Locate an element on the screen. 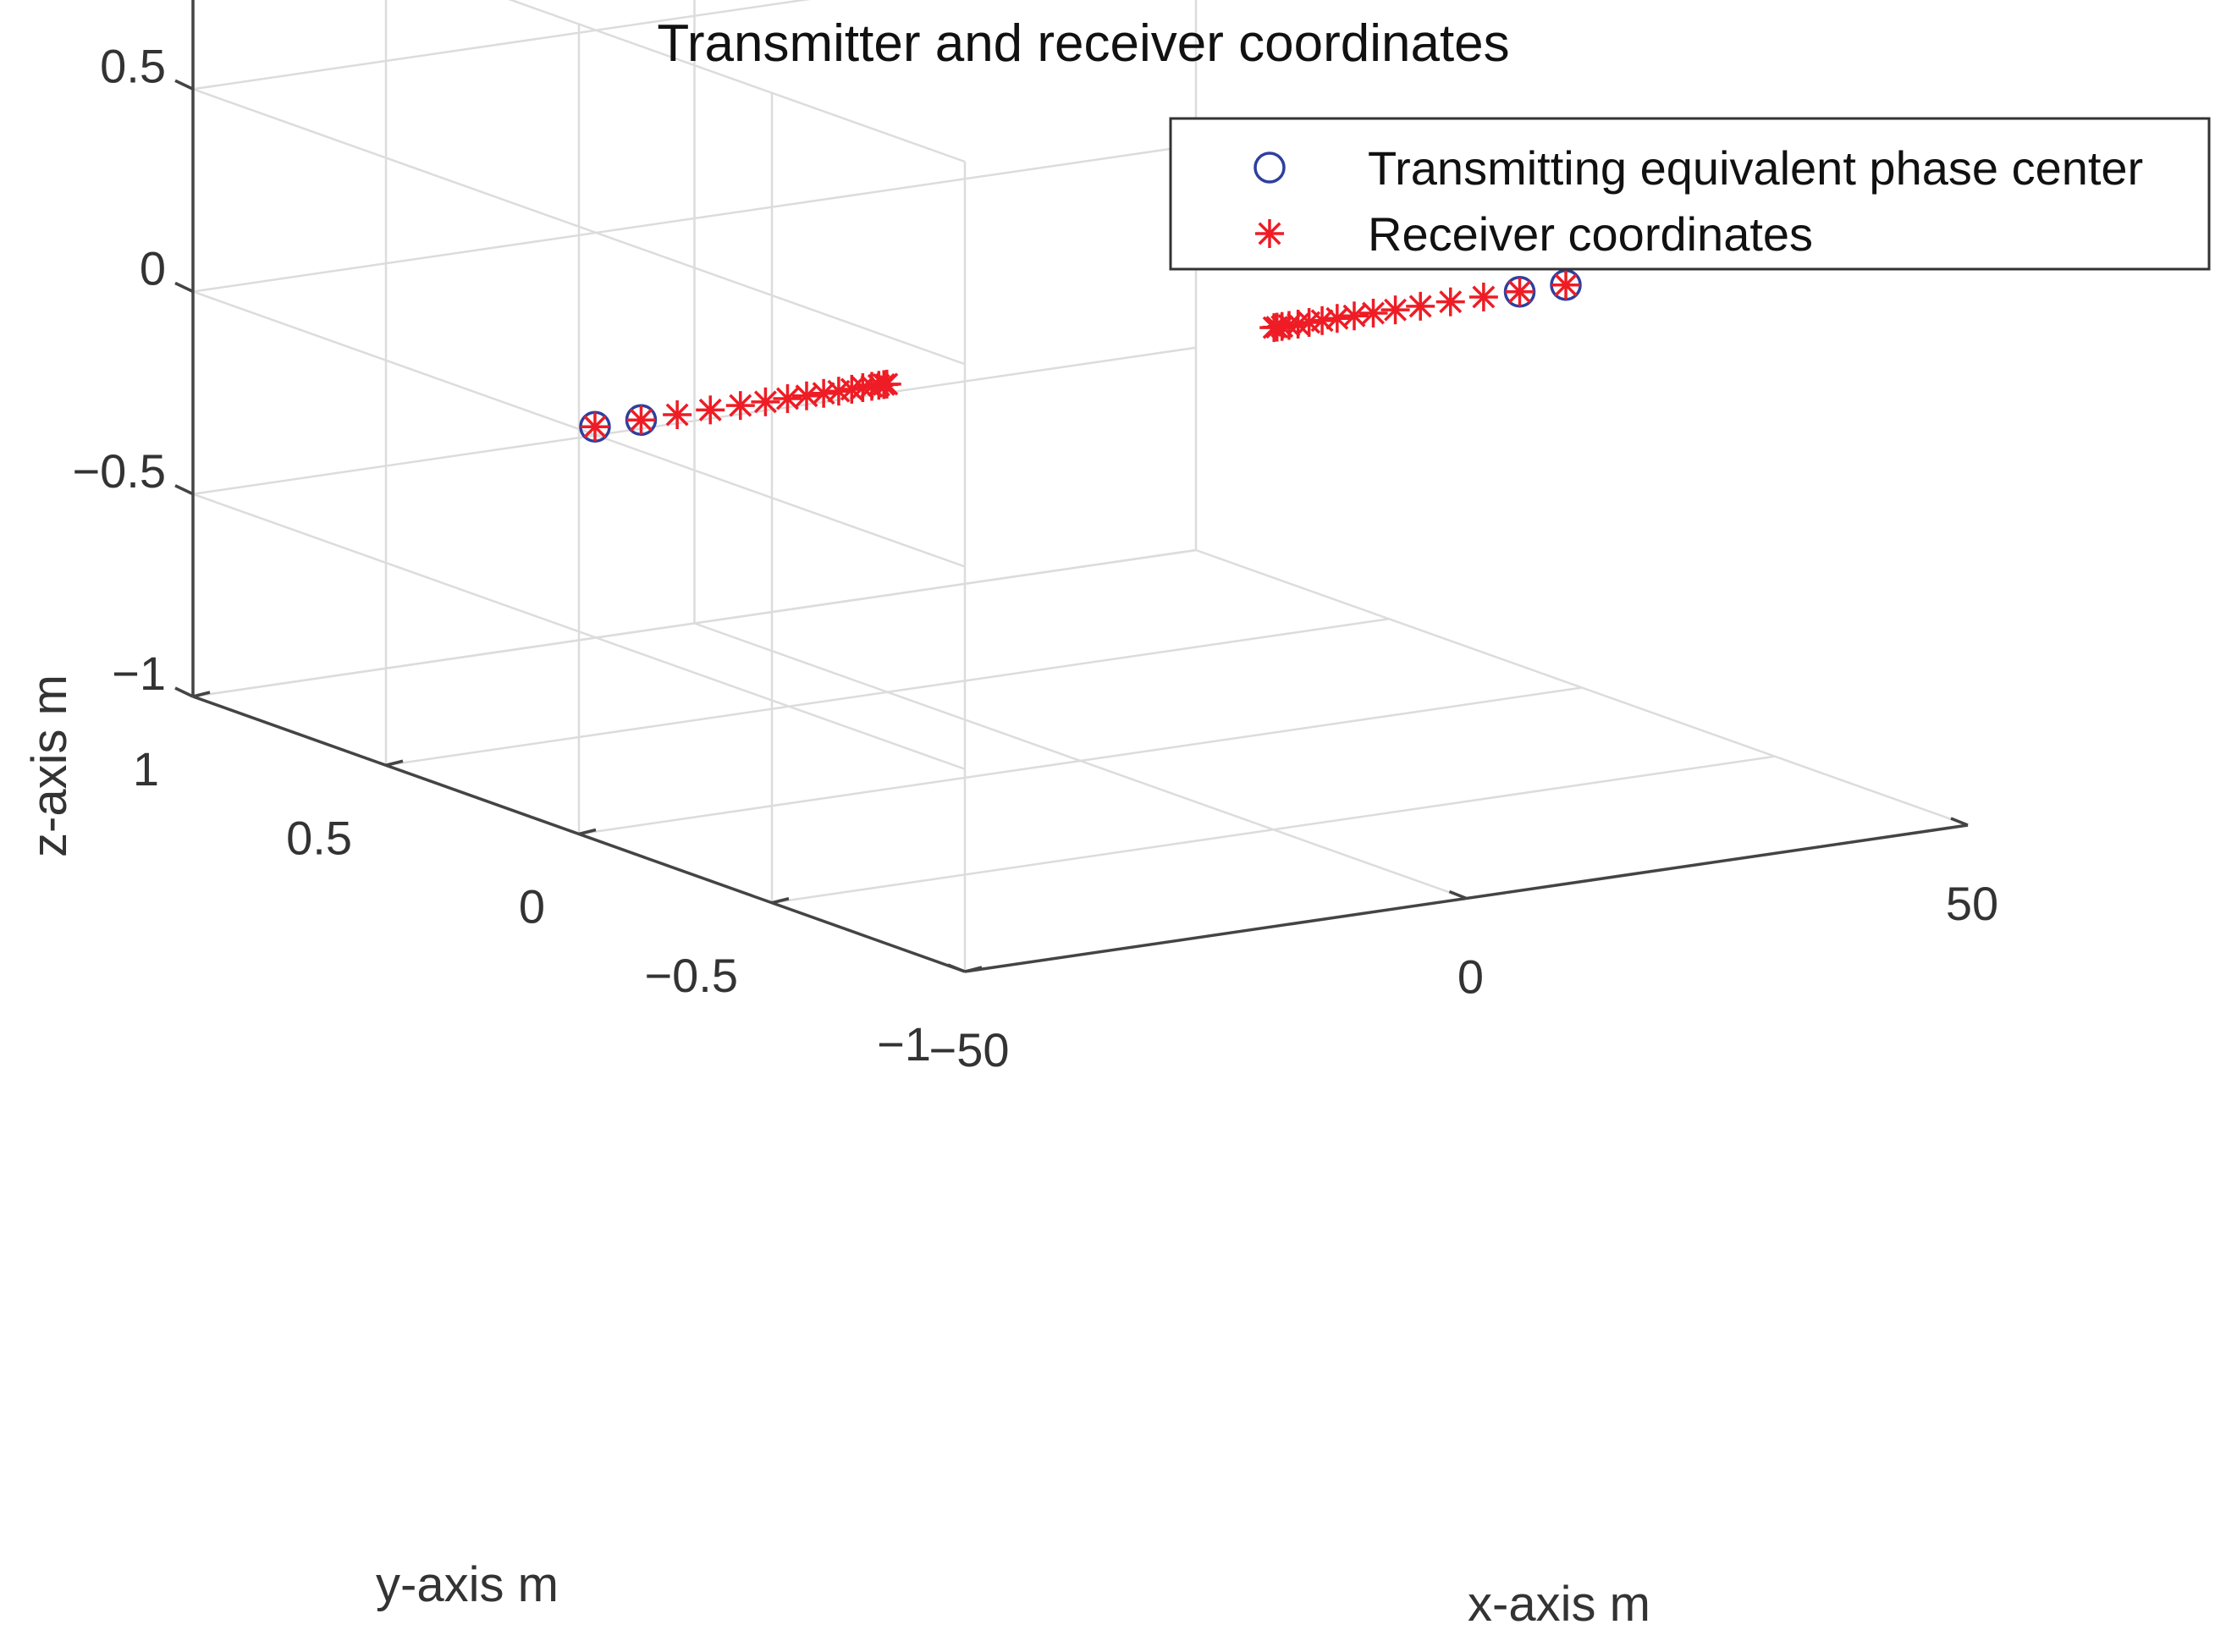 The width and height of the screenshot is (2237, 1652). x-tick-label: 0 is located at coordinates (1470, 977).